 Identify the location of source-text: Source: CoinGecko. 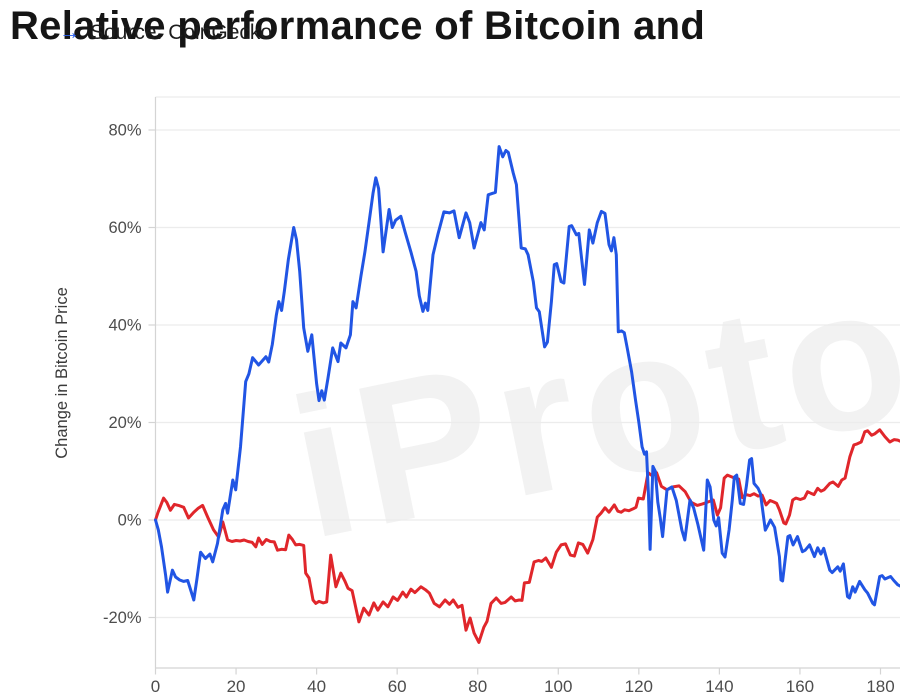
(181, 32).